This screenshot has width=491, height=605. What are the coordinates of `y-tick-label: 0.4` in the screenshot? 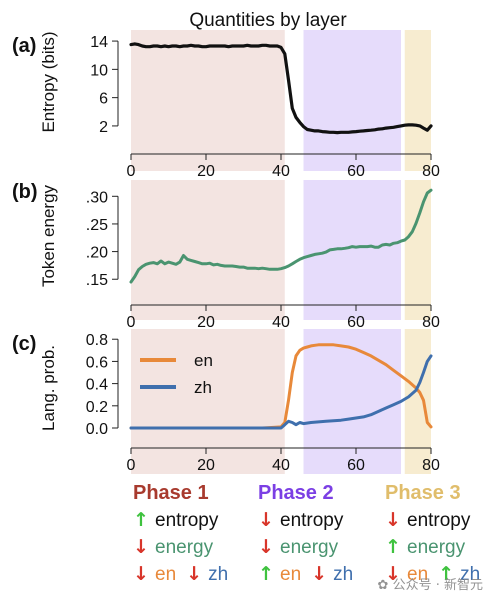 It's located at (97, 385).